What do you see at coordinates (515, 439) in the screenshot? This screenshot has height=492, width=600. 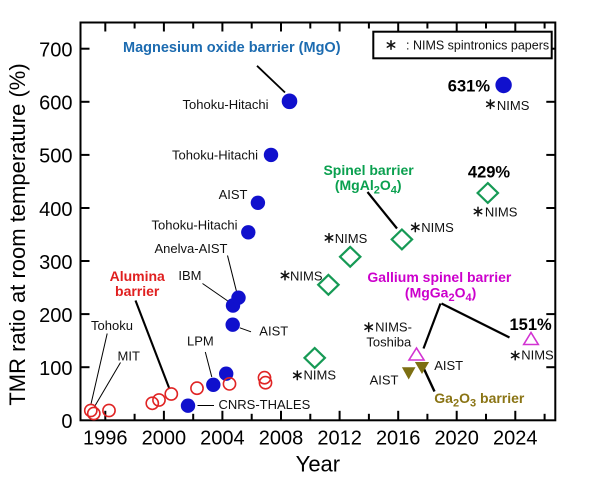 I see `svg-text: 2024` at bounding box center [515, 439].